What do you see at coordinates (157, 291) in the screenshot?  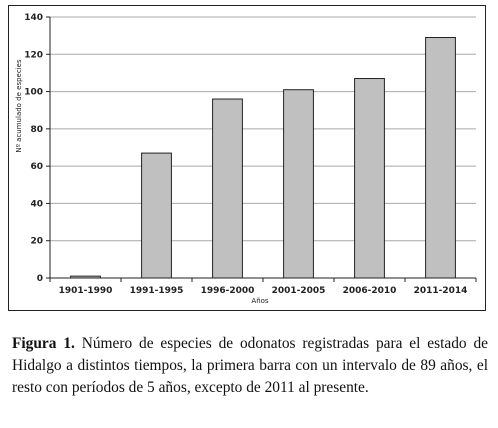 I see `x-tick-label: 1991-1995` at bounding box center [157, 291].